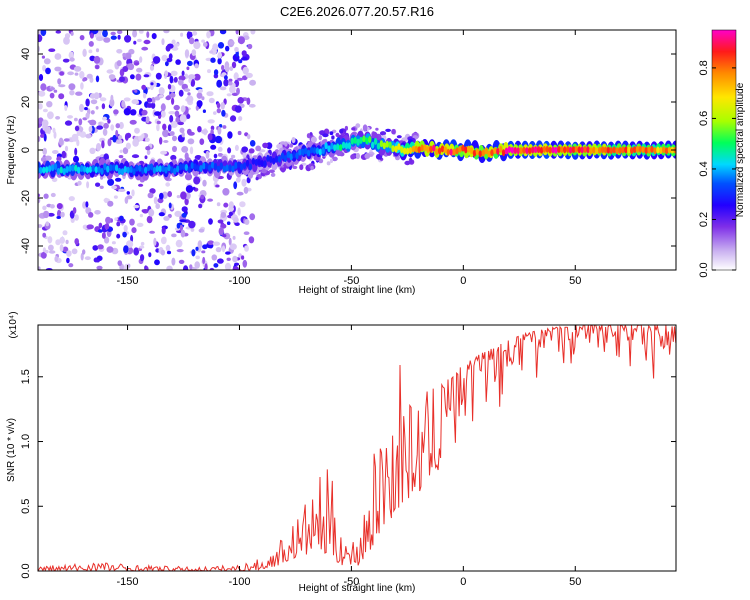 Image resolution: width=750 pixels, height=600 pixels. Describe the element at coordinates (26, 246) in the screenshot. I see `spectrogram-y-tick-label: -40` at that location.